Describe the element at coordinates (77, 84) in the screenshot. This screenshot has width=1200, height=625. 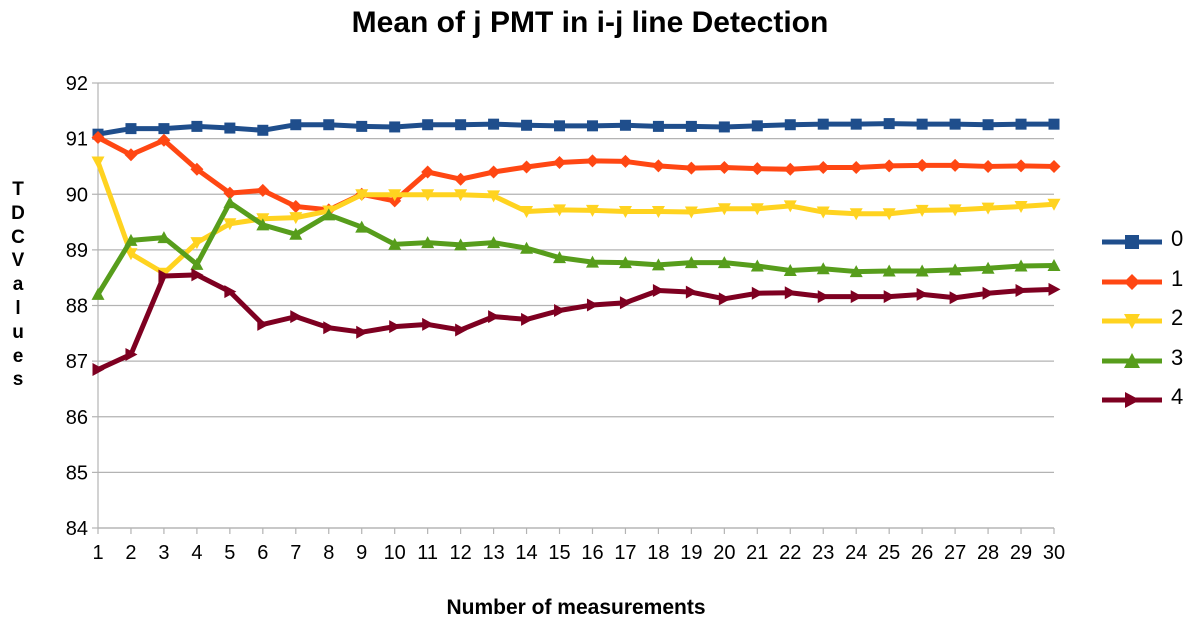
I see `y-tick-label: 92` at that location.